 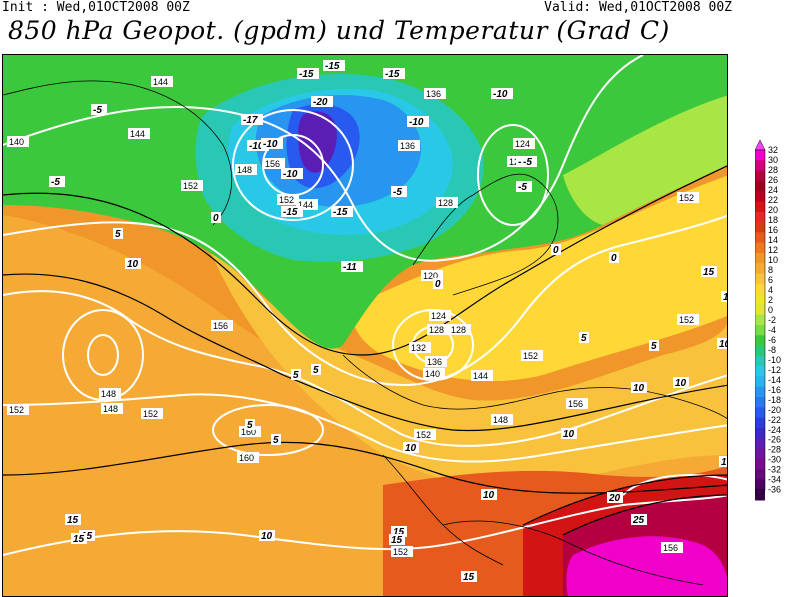 What do you see at coordinates (773, 260) in the screenshot?
I see `legend-value: 10` at bounding box center [773, 260].